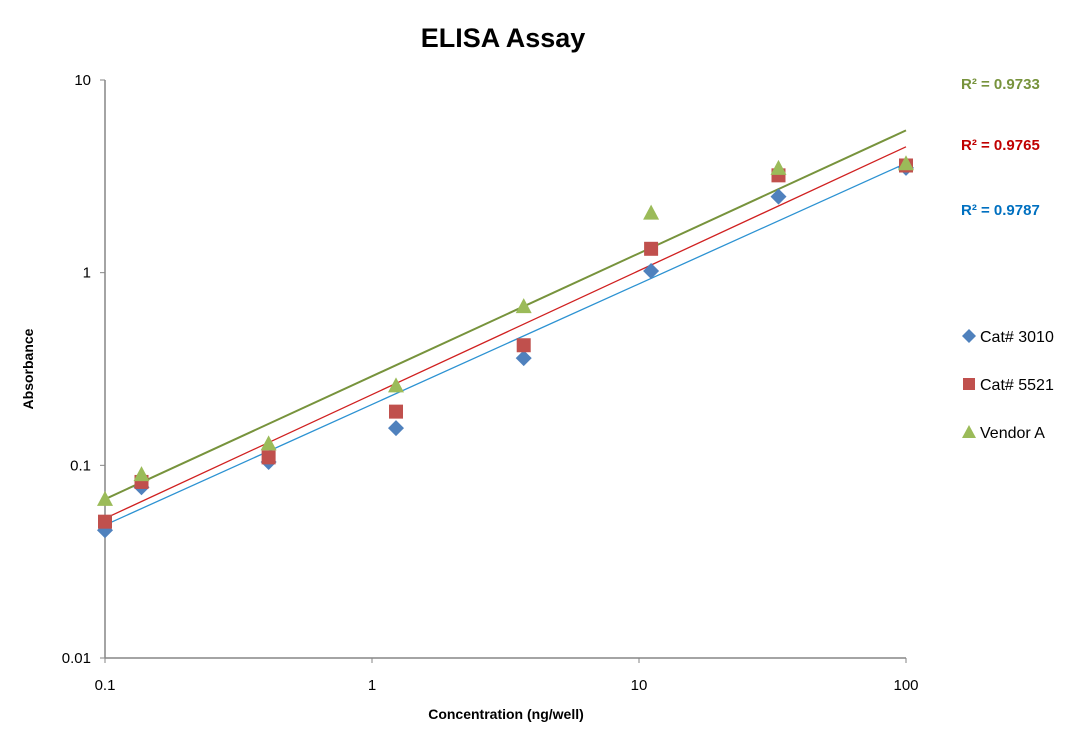  What do you see at coordinates (506, 714) in the screenshot?
I see `x-axis-label: Concentration (ng/well)` at bounding box center [506, 714].